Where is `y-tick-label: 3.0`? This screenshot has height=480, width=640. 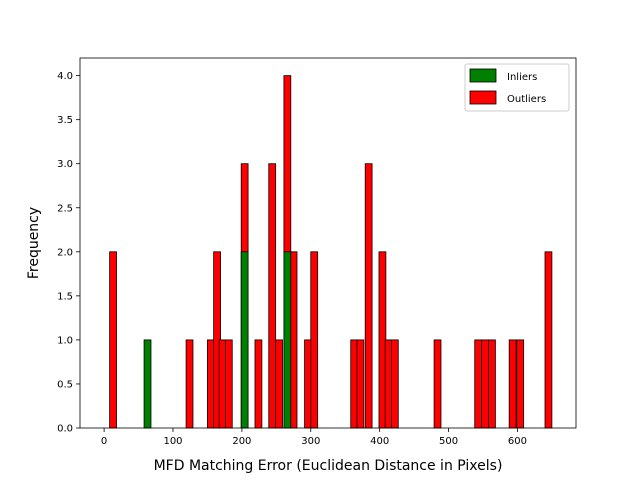
y-tick-label: 3.0 is located at coordinates (65, 164).